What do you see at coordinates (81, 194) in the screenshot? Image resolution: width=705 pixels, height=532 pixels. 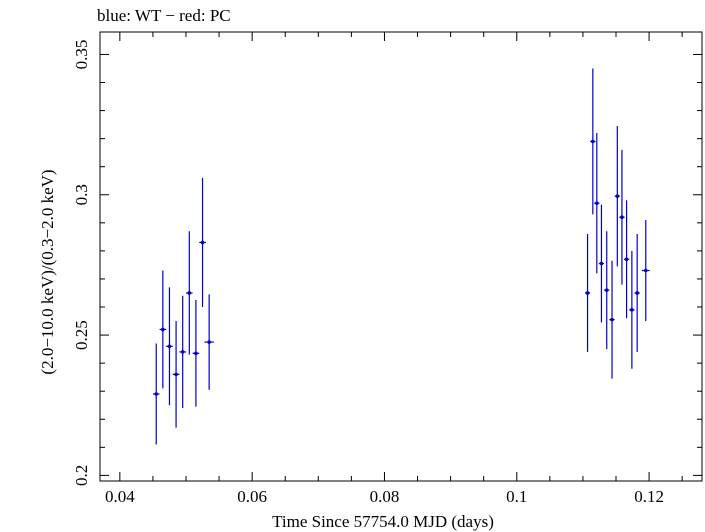 I see `y-tick-label: 0.3` at bounding box center [81, 194].